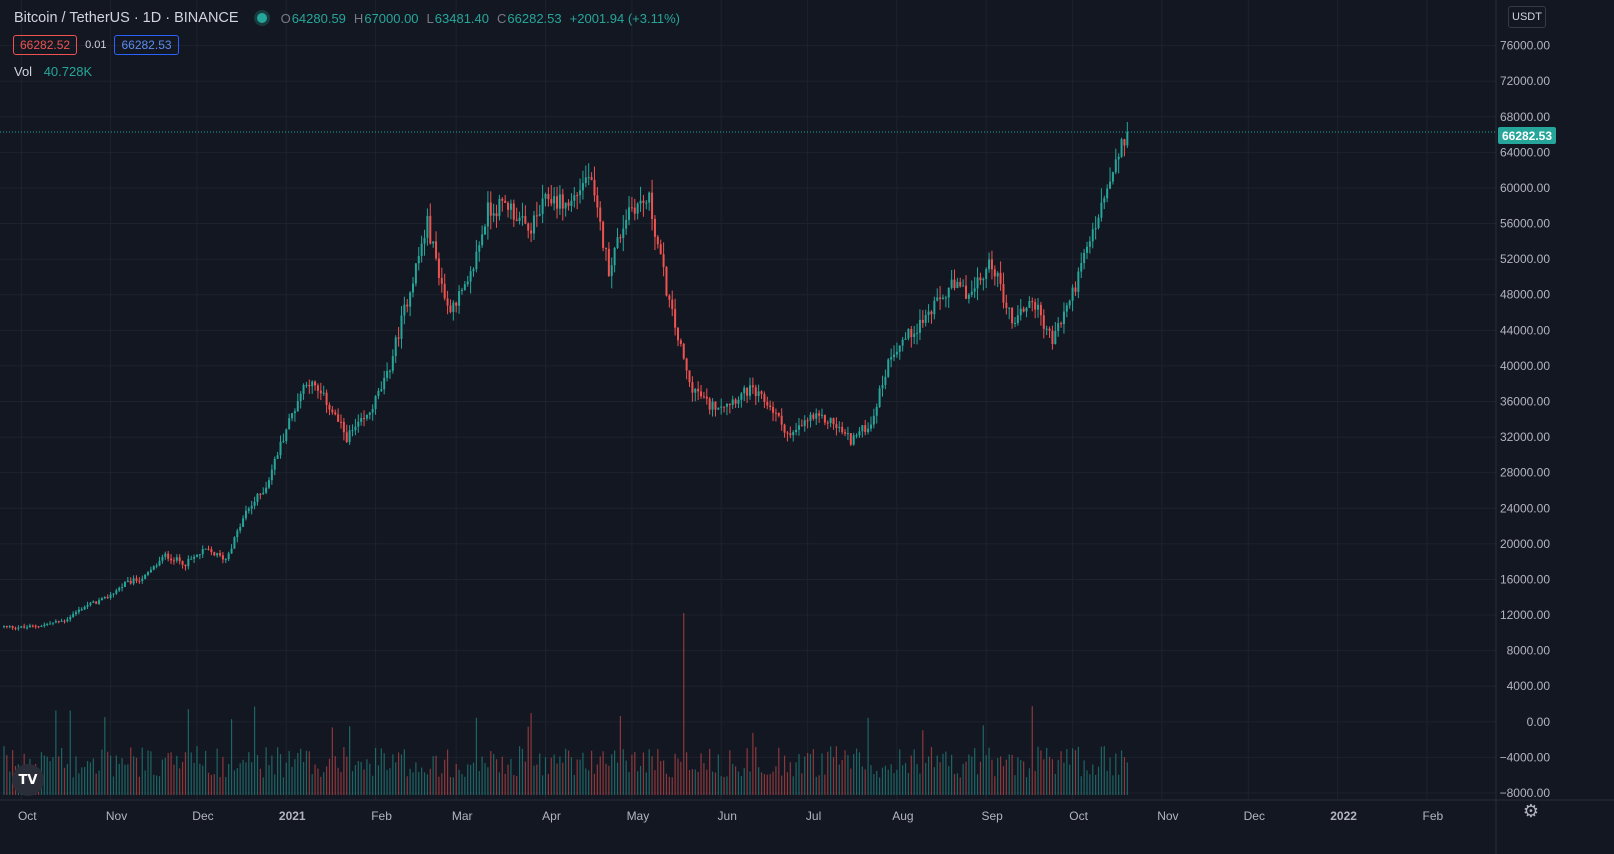  I want to click on time-tick-label: 2022, so click(1343, 816).